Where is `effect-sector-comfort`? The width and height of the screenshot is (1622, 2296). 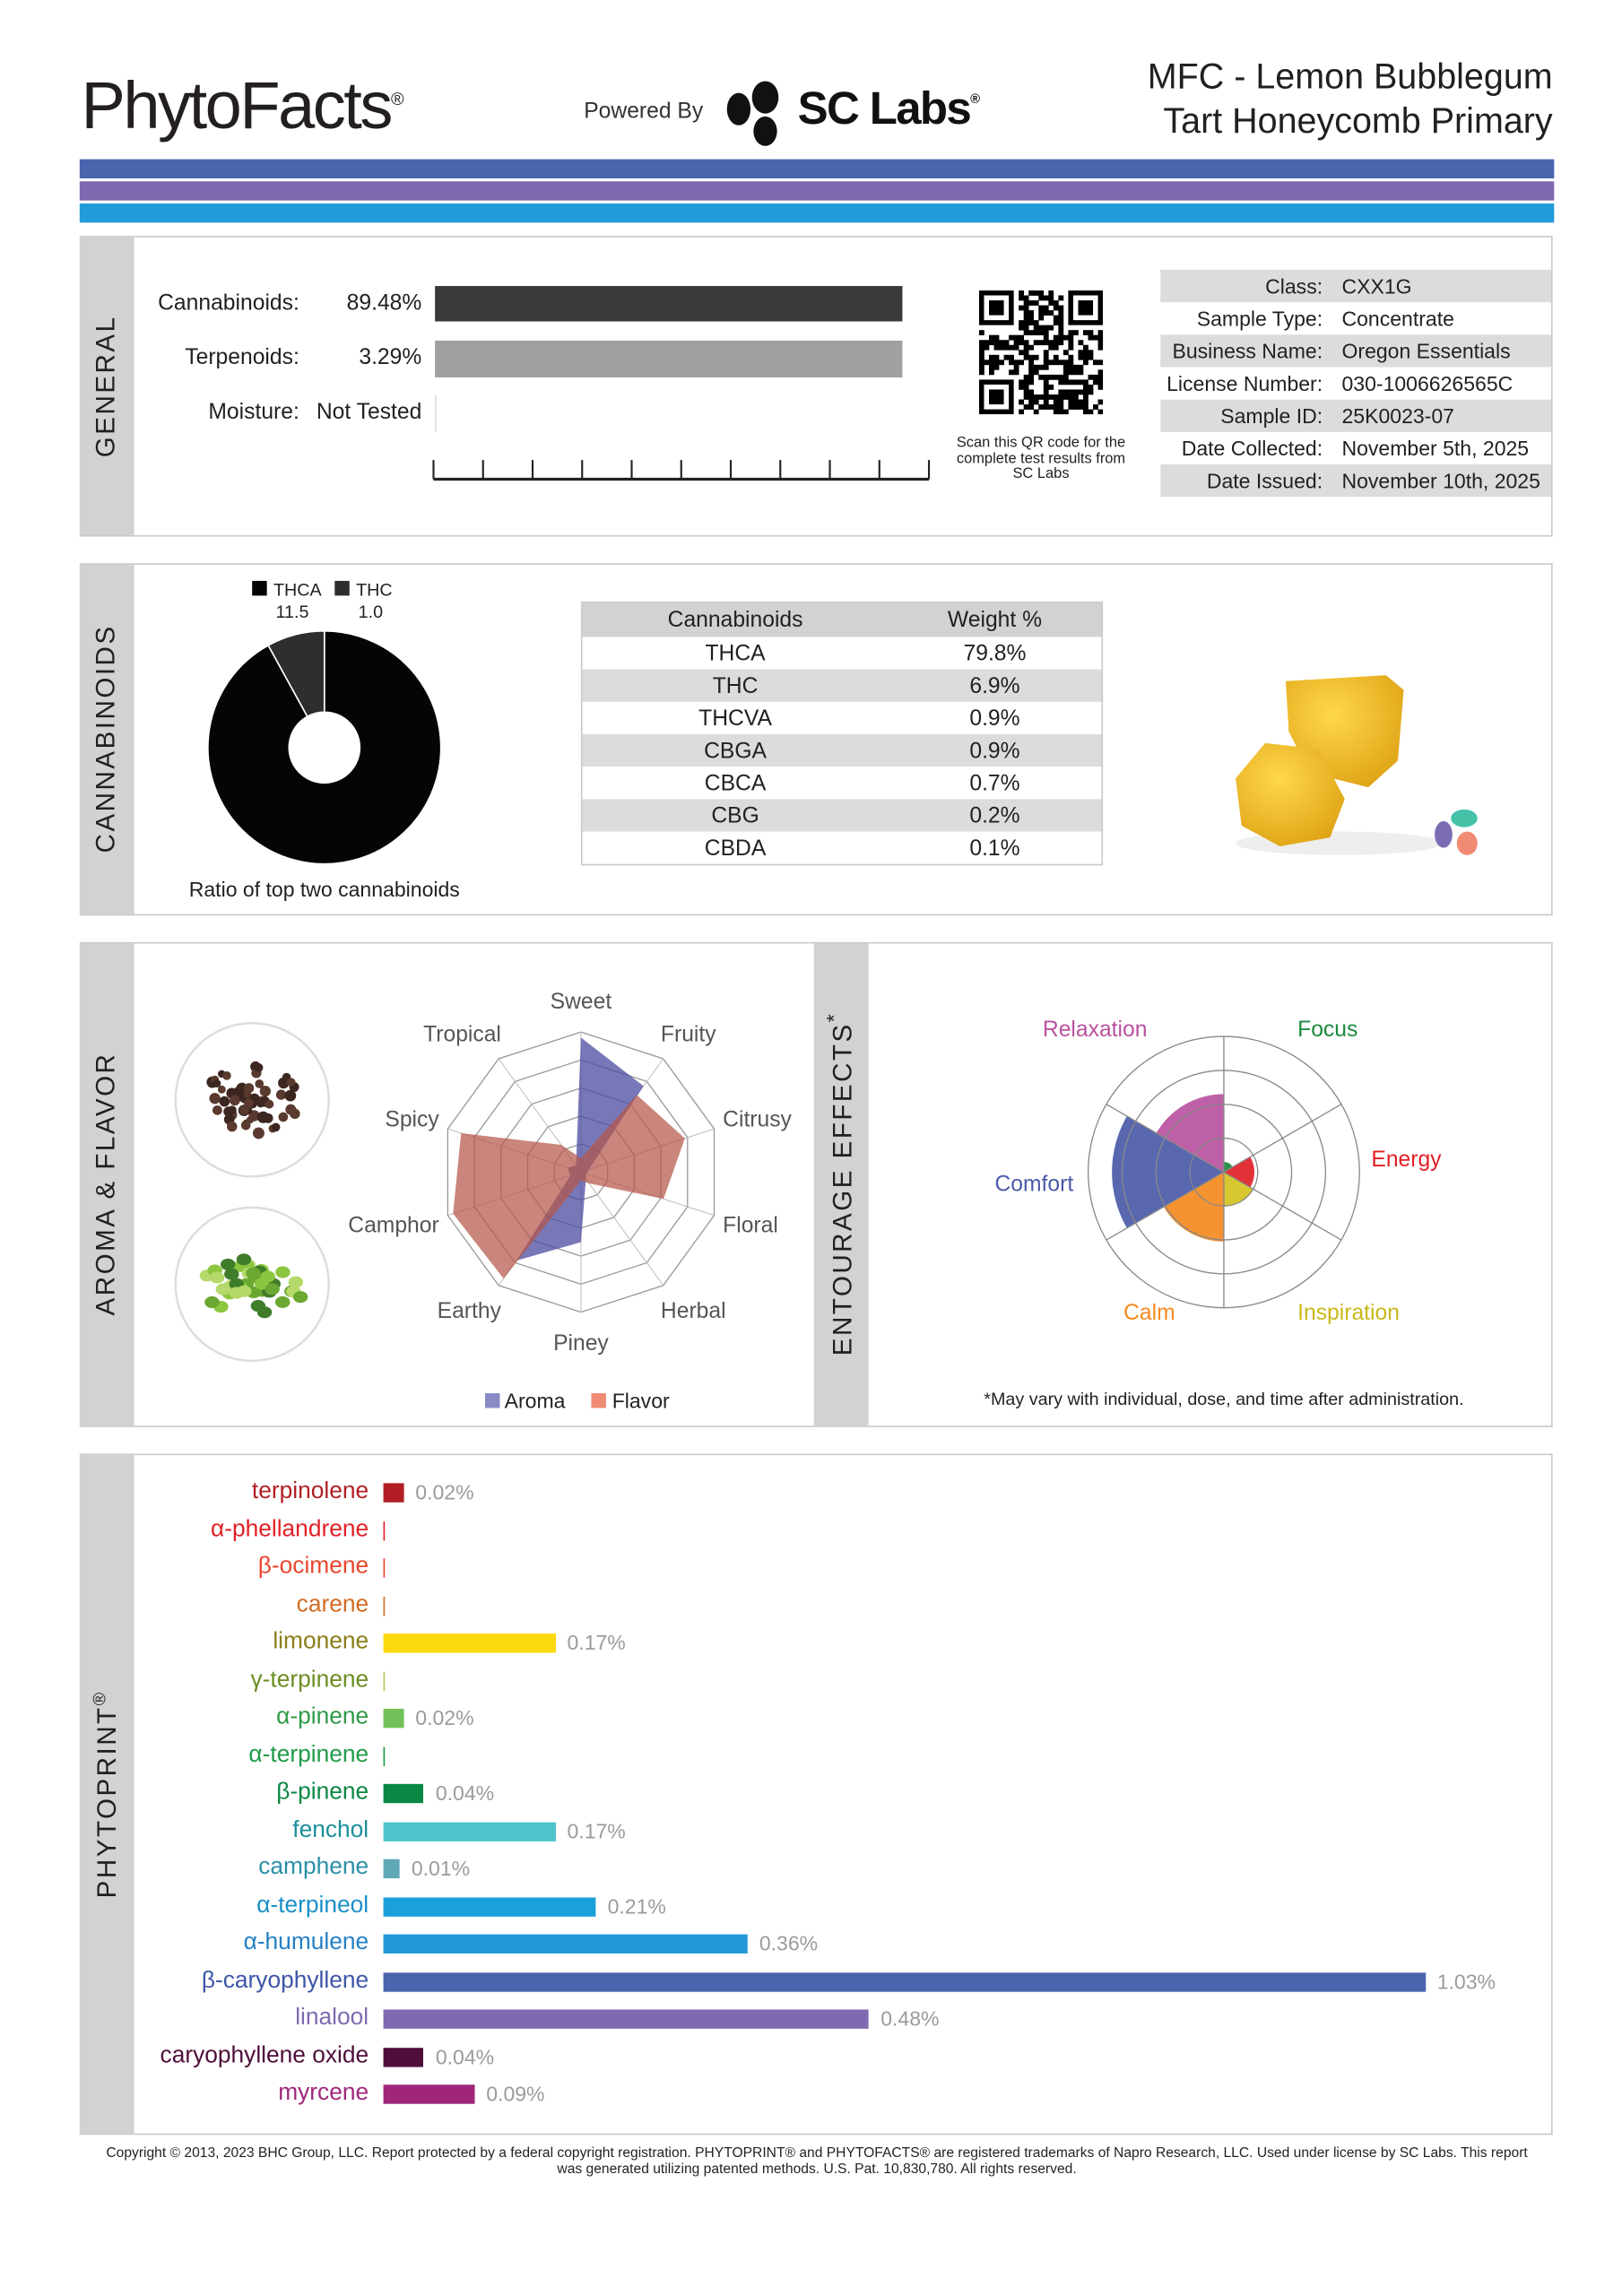 effect-sector-comfort is located at coordinates (1168, 1171).